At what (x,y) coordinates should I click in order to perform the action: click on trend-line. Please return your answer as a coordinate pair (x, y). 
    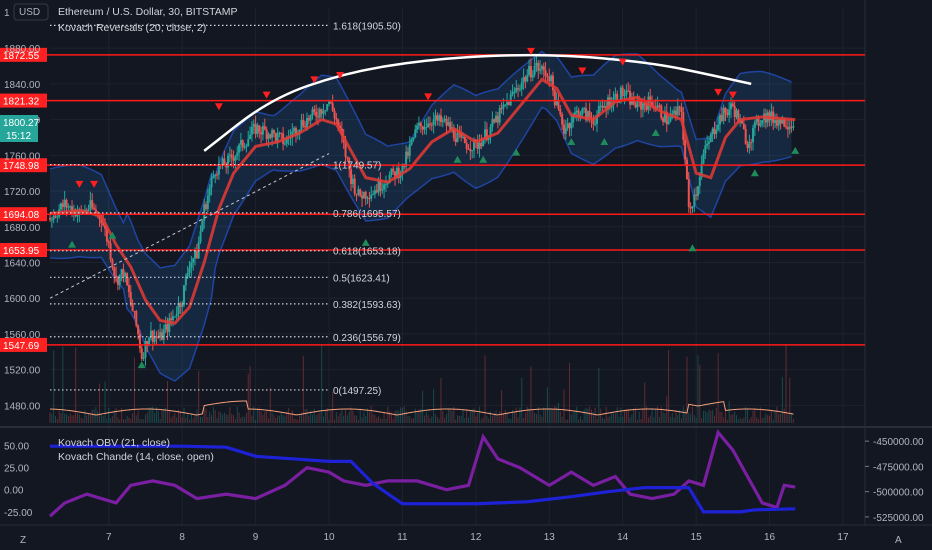
    Looking at the image, I should click on (189, 226).